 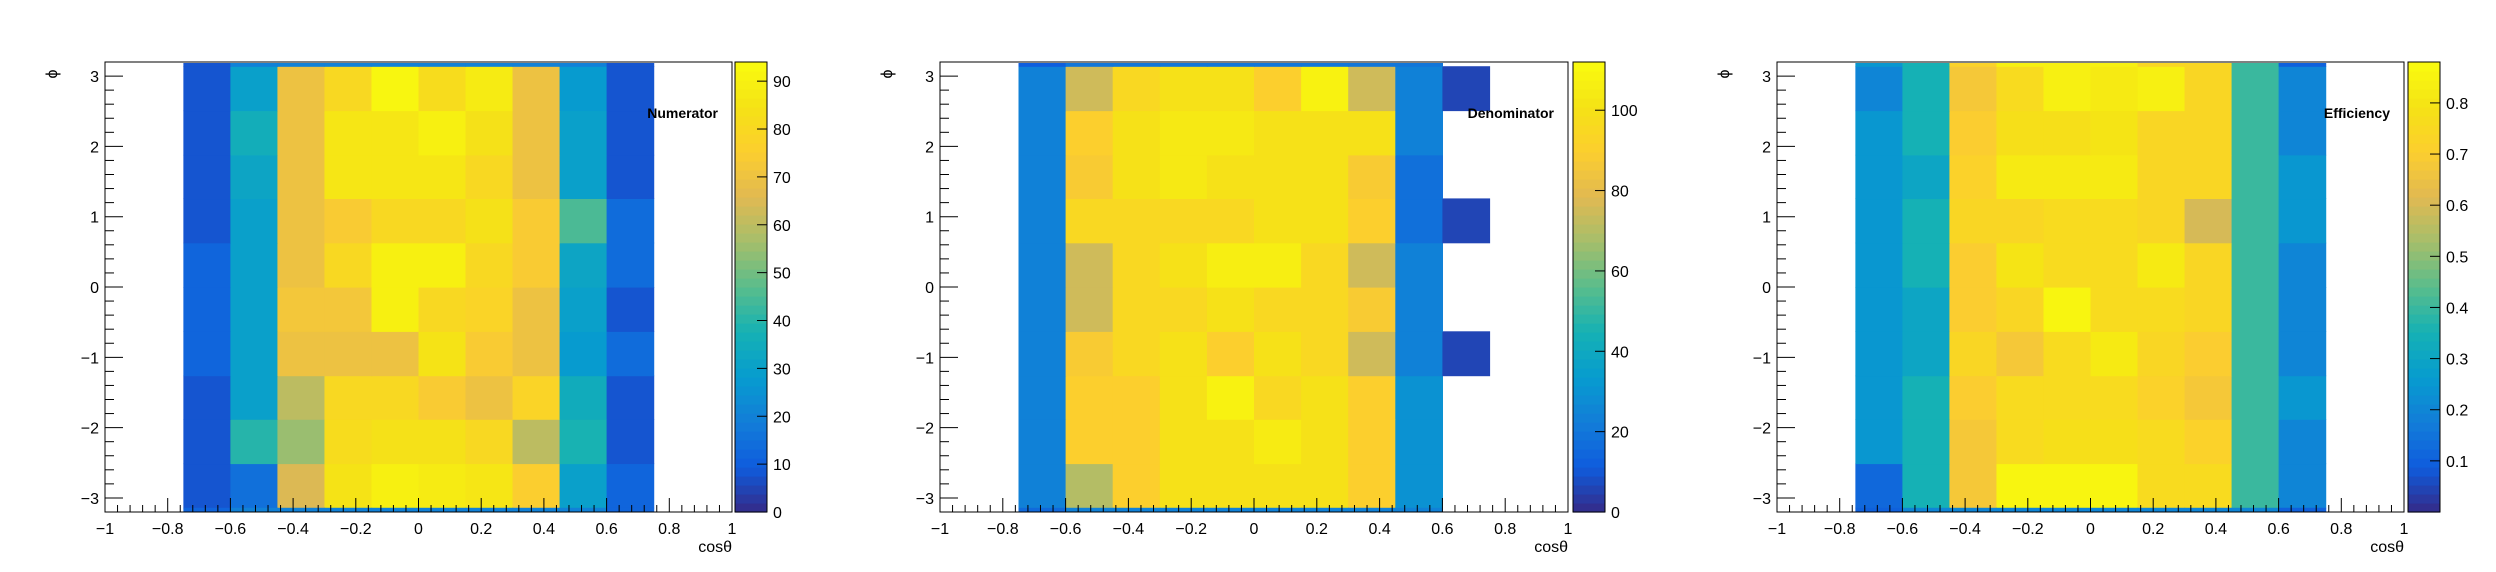 What do you see at coordinates (2457, 257) in the screenshot?
I see `color-bar-label: 0.5` at bounding box center [2457, 257].